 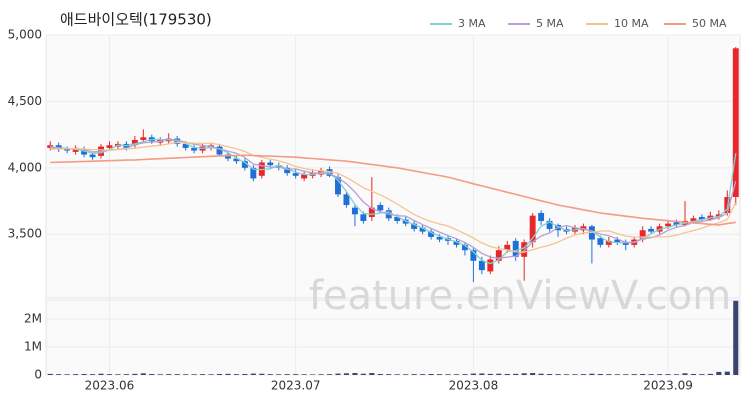 What do you see at coordinates (296, 386) in the screenshot?
I see `x-tick-label: 2023.07` at bounding box center [296, 386].